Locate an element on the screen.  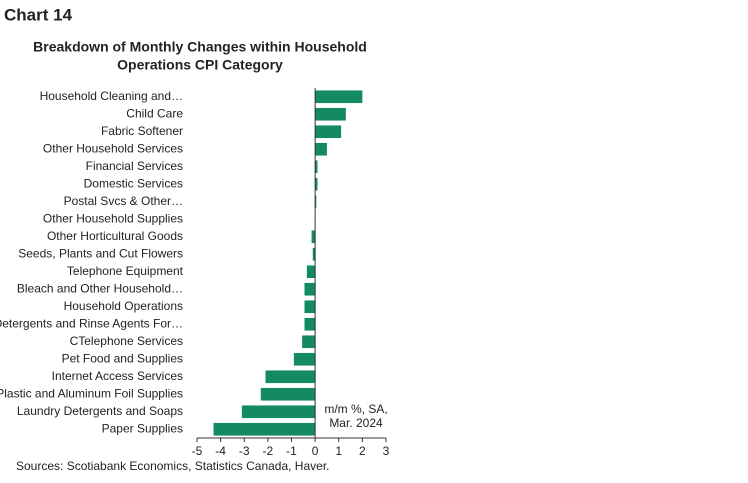
x-tick-label: -5 is located at coordinates (197, 451).